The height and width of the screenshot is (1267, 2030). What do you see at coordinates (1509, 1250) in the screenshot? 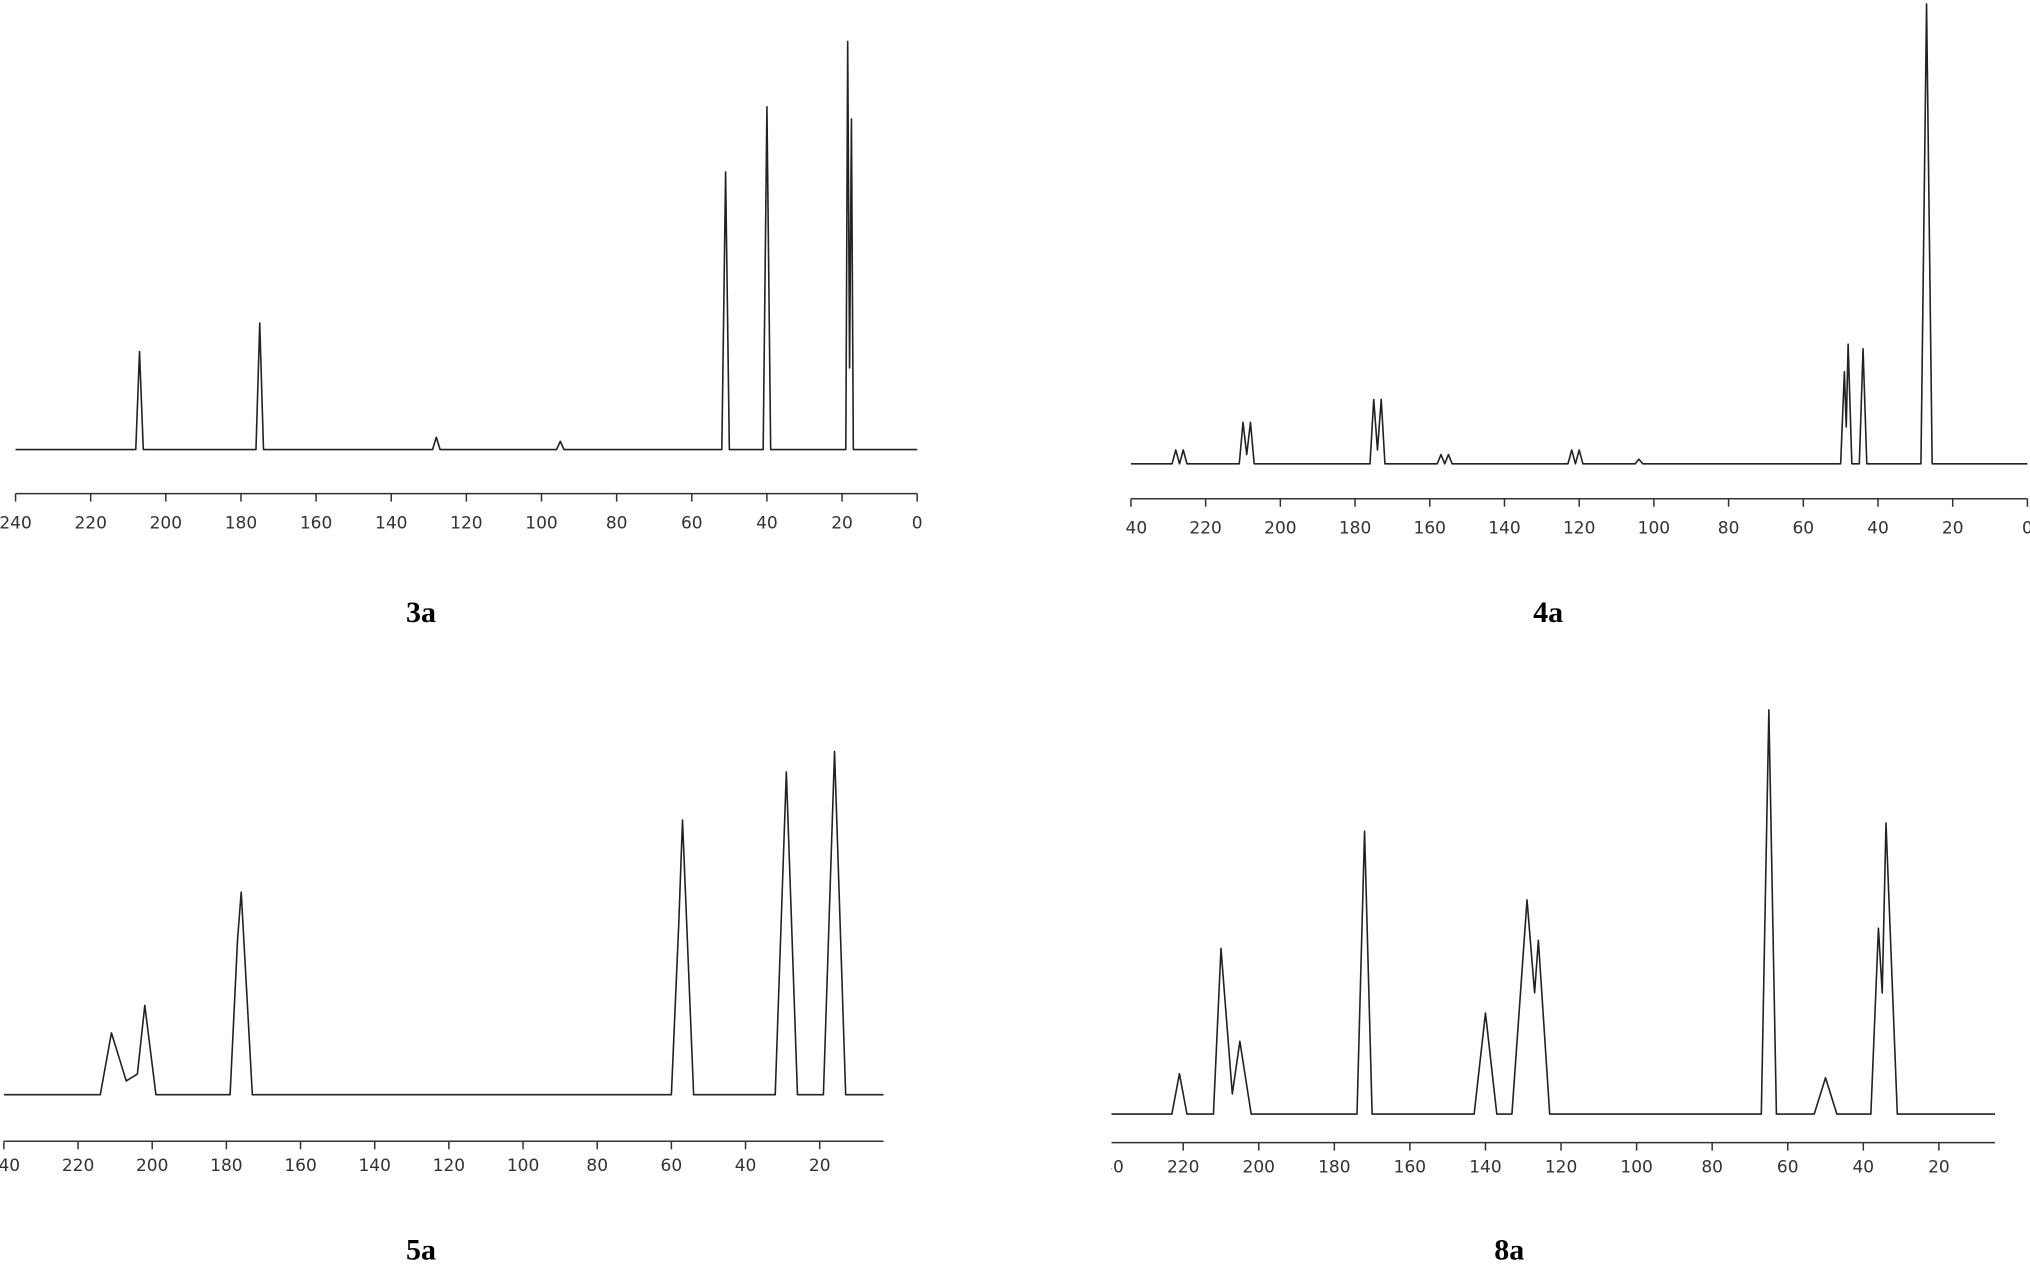
I see `chart-title: 8a` at bounding box center [1509, 1250].